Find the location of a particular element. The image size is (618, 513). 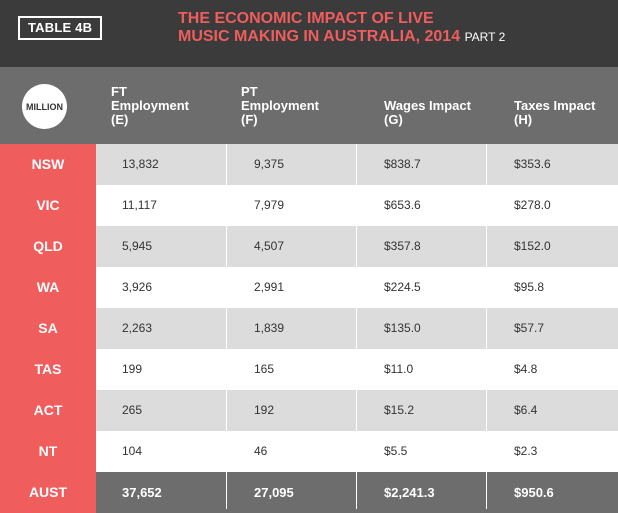

column-header-label: FT Employment (E) is located at coordinates (150, 106).